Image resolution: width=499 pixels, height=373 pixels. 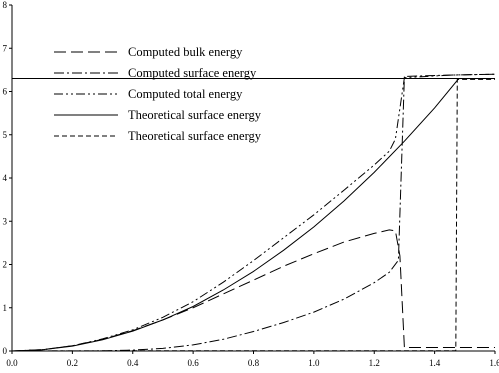 I want to click on x-tick-label: 1.0, so click(x=314, y=363).